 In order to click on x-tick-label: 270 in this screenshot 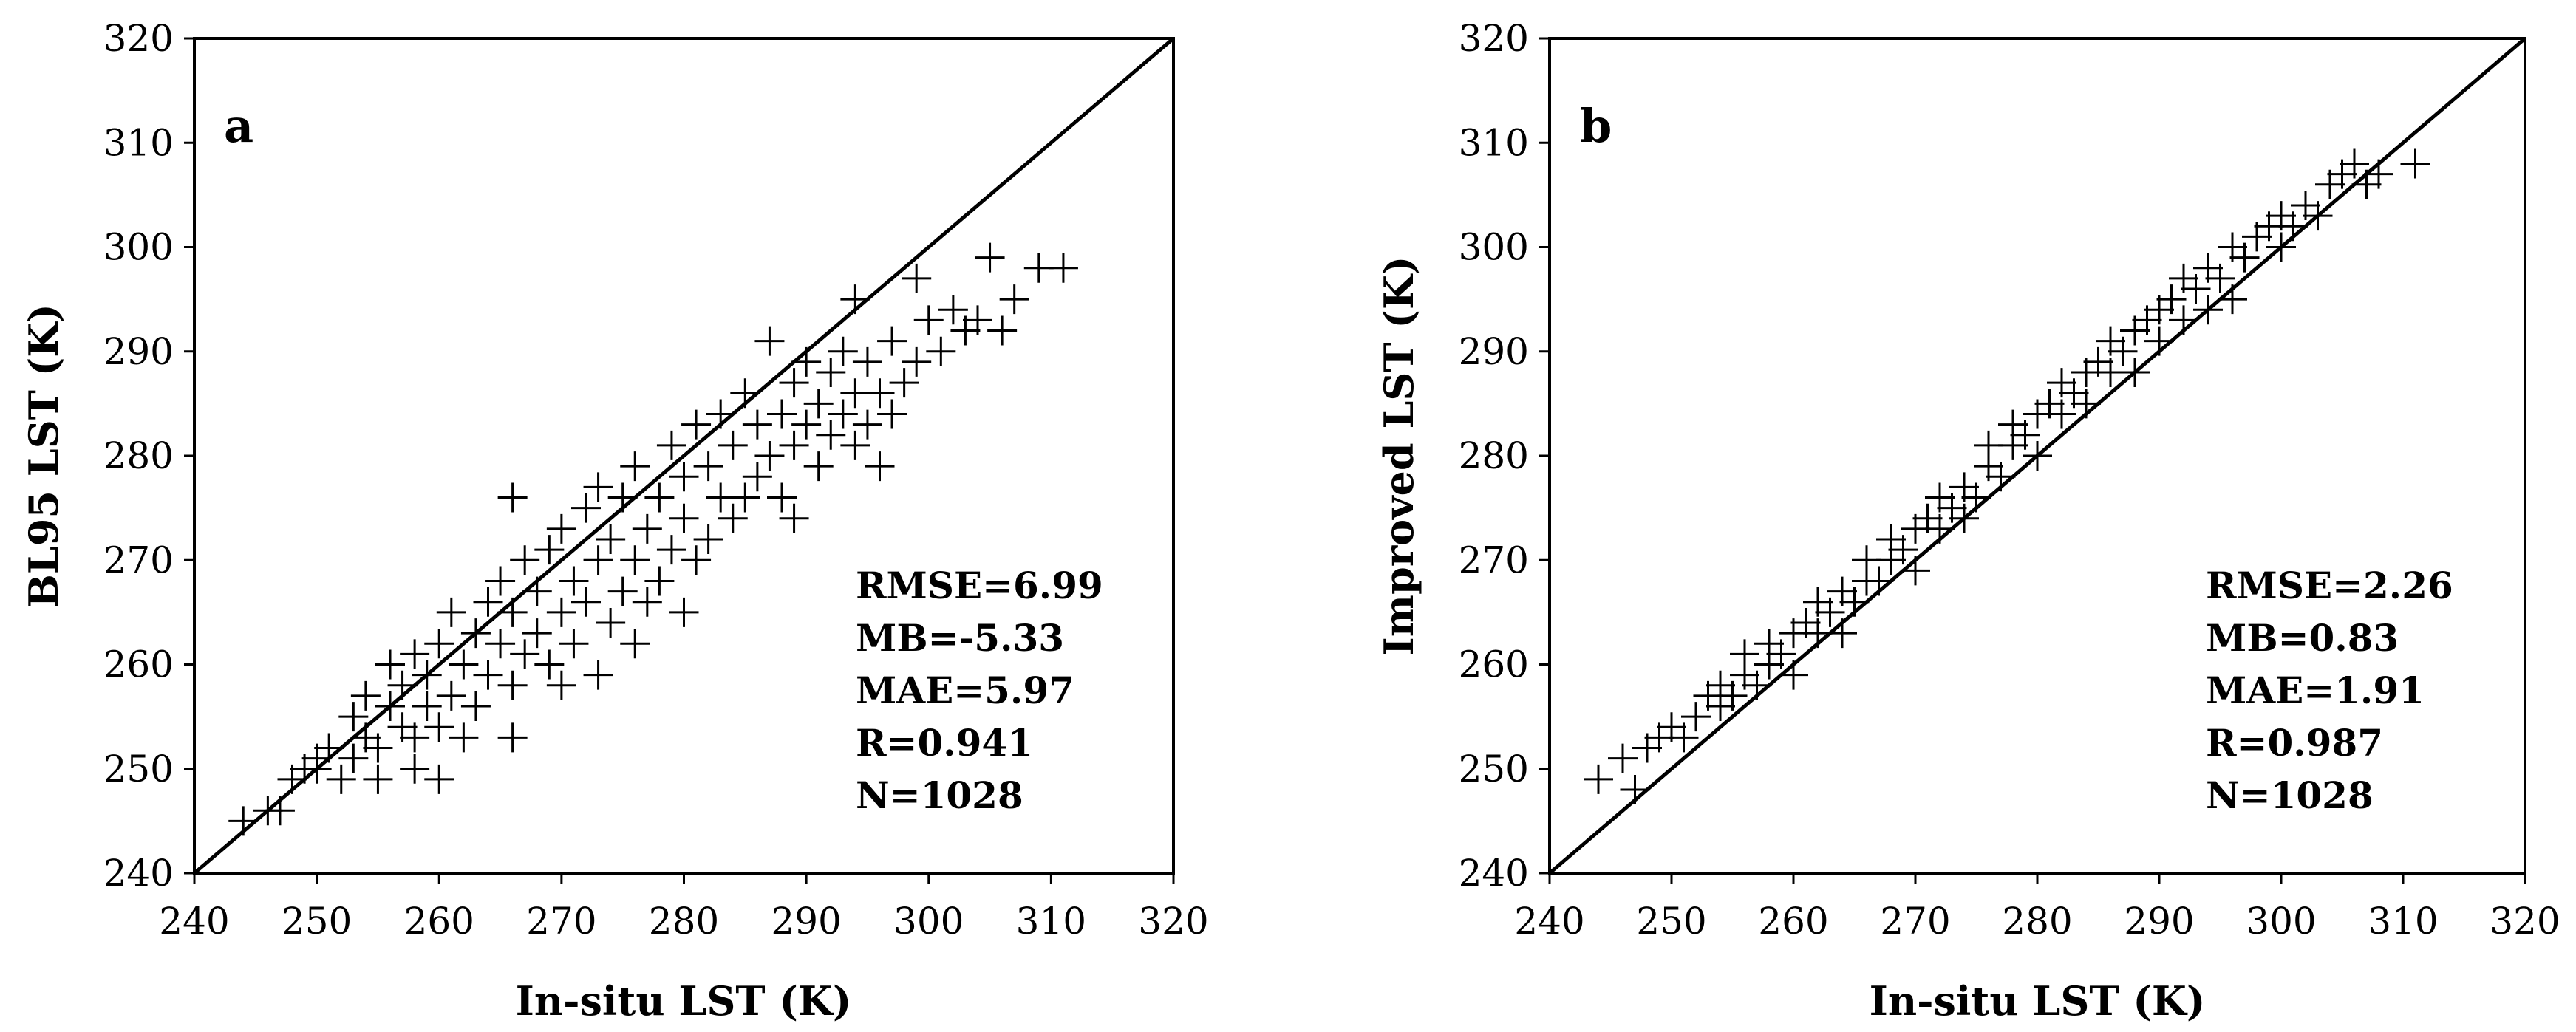, I will do `click(1915, 921)`.